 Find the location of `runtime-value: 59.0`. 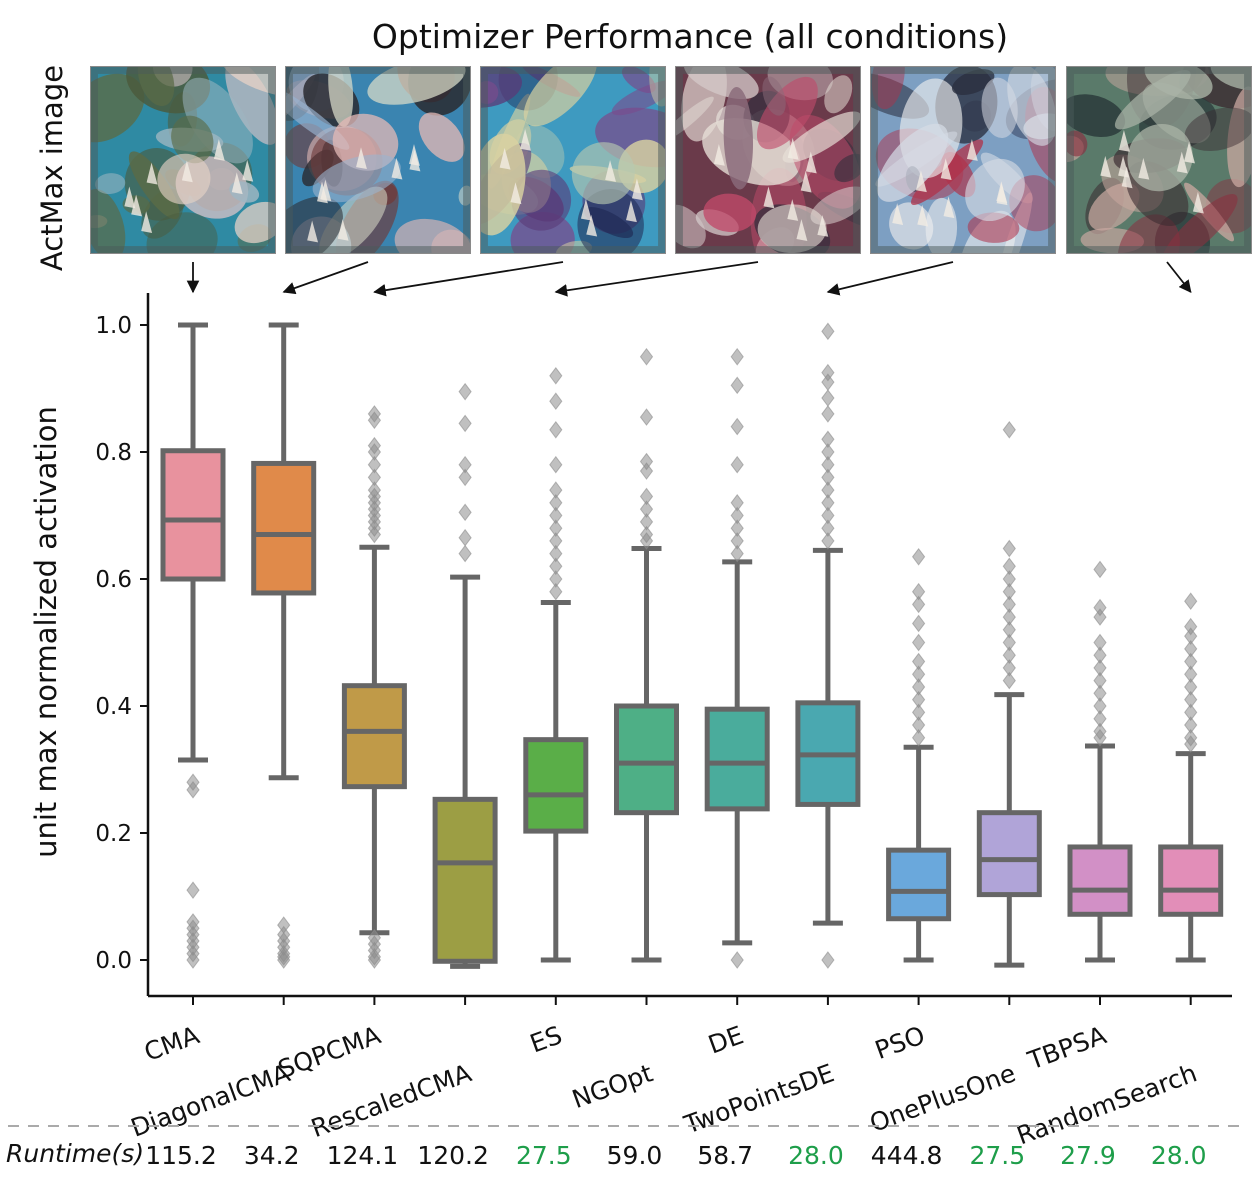

runtime-value: 59.0 is located at coordinates (635, 1155).